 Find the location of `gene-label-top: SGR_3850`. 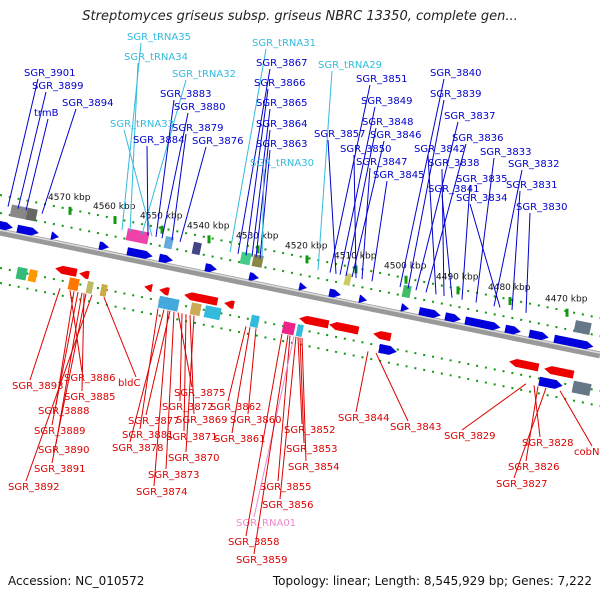

gene-label-top: SGR_3850 is located at coordinates (366, 149).